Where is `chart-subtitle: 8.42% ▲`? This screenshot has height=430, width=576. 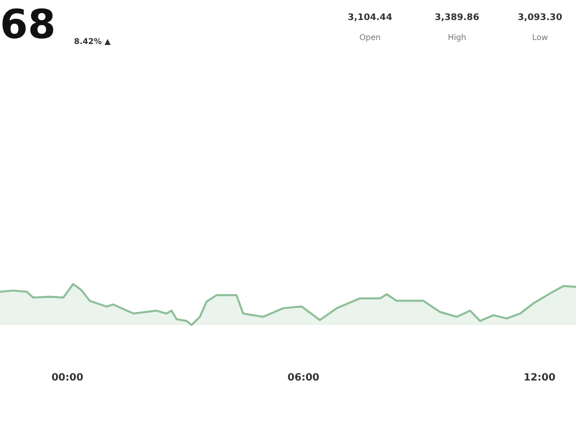 chart-subtitle: 8.42% ▲ is located at coordinates (93, 41).